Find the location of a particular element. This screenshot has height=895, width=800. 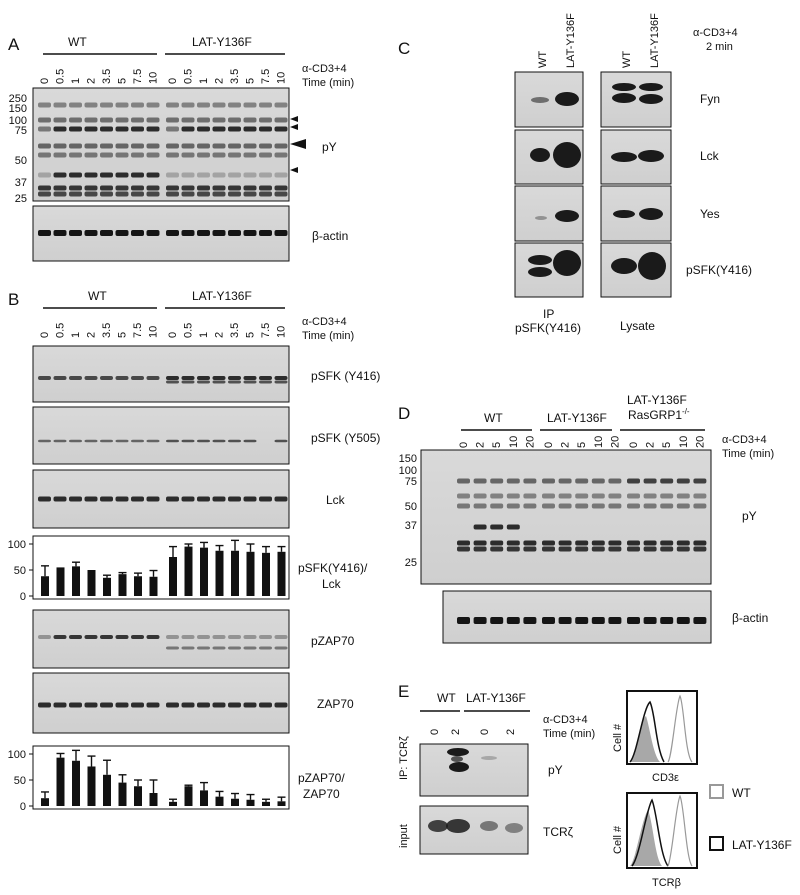

panel-e-group-mut: LAT-Y136F is located at coordinates (496, 698).